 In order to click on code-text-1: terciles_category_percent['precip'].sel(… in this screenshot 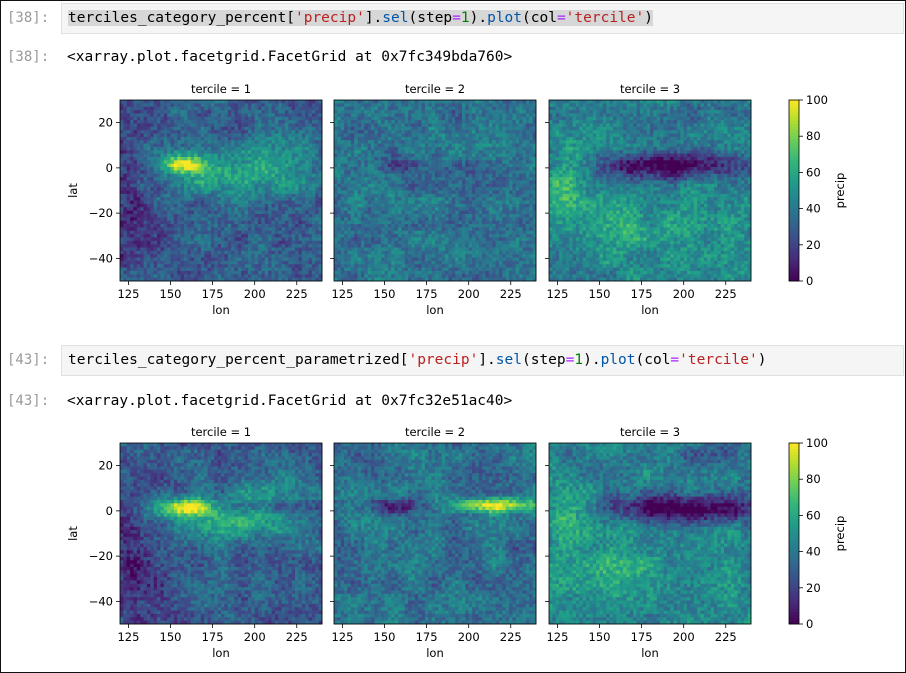, I will do `click(360, 18)`.